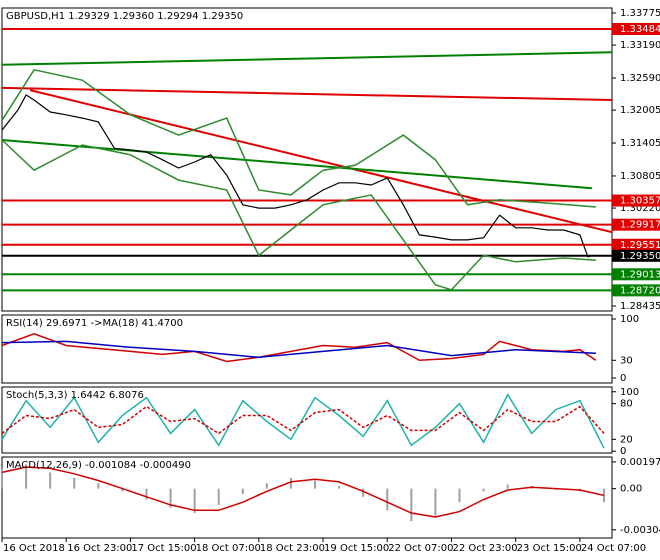 The height and width of the screenshot is (560, 660). Describe the element at coordinates (640, 45) in the screenshot. I see `y-tick-label: 1.33190` at that location.